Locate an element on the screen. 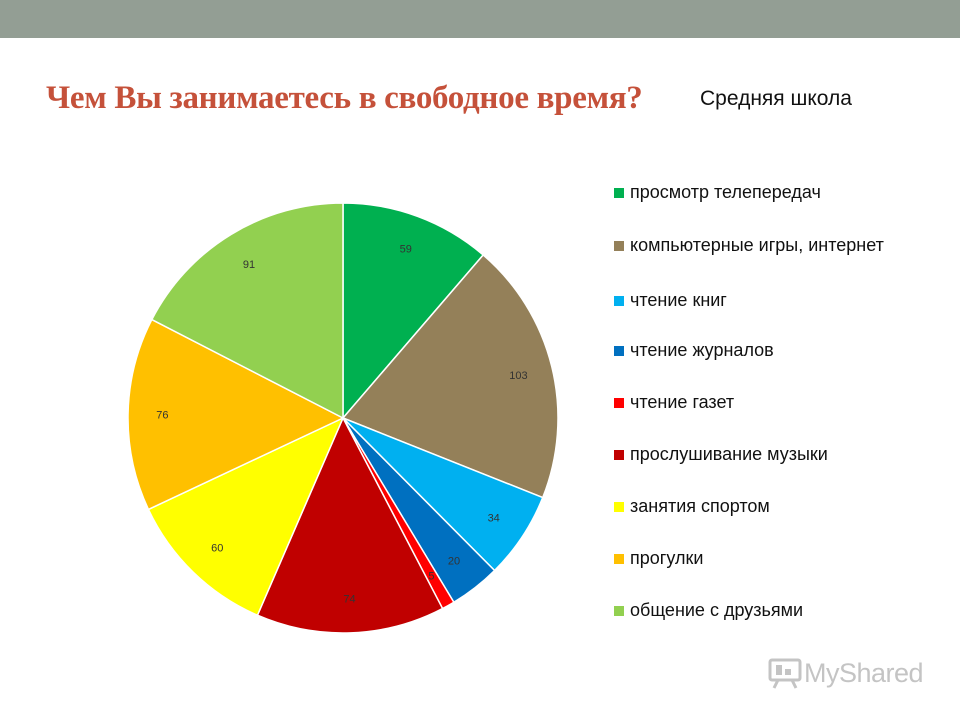  legend-item: чтение книг is located at coordinates (752, 300).